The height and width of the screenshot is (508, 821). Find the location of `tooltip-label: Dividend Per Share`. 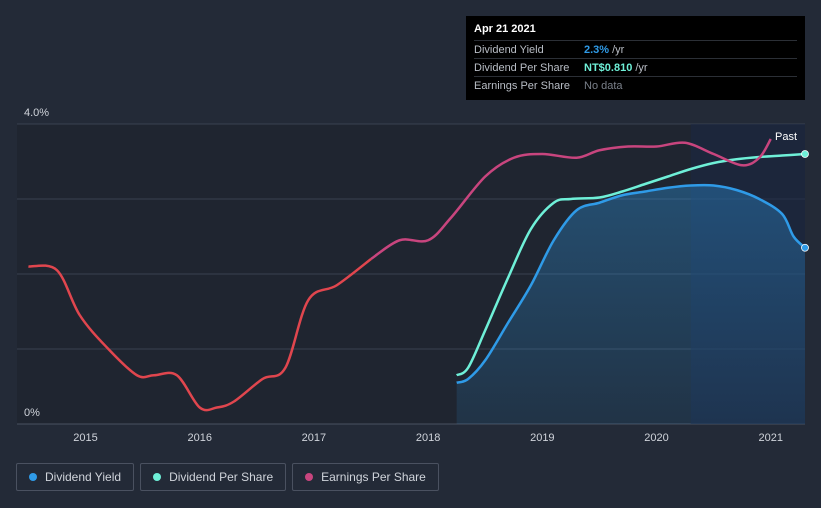

tooltip-label: Dividend Per Share is located at coordinates (522, 67).